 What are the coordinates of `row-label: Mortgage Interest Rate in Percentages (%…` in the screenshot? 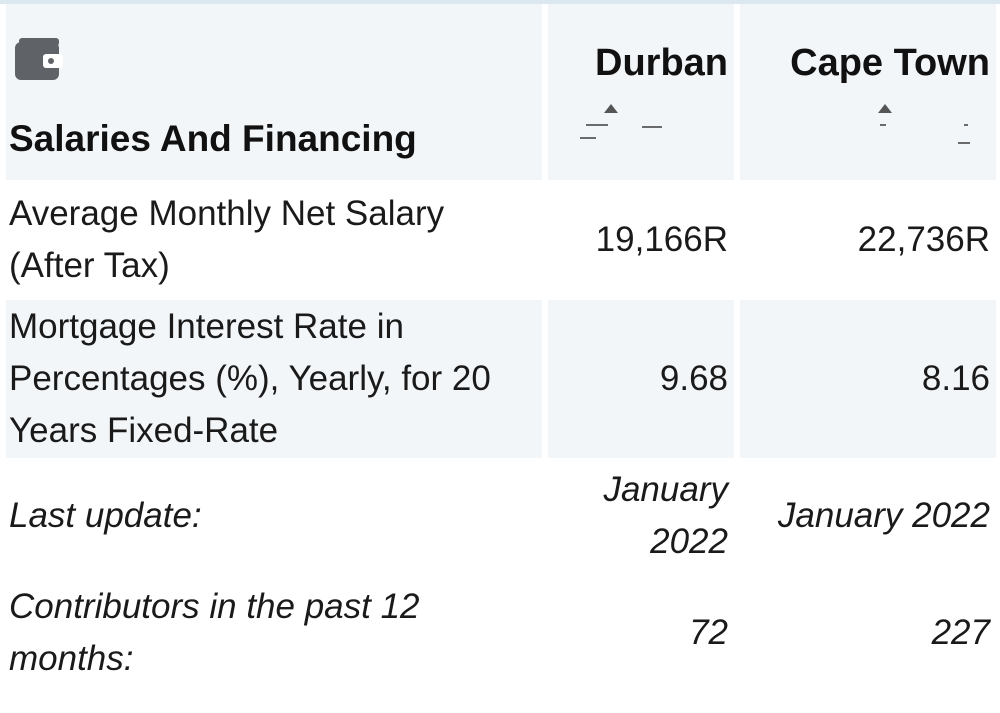 It's located at (274, 379).